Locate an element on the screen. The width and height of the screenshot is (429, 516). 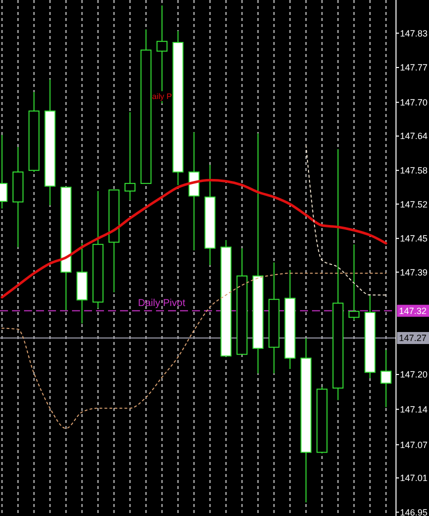
y-tick-label: 147.77 is located at coordinates (414, 67).